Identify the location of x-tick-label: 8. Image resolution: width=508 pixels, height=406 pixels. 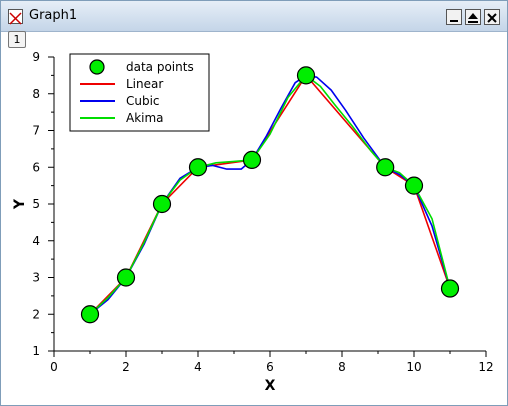
(342, 367).